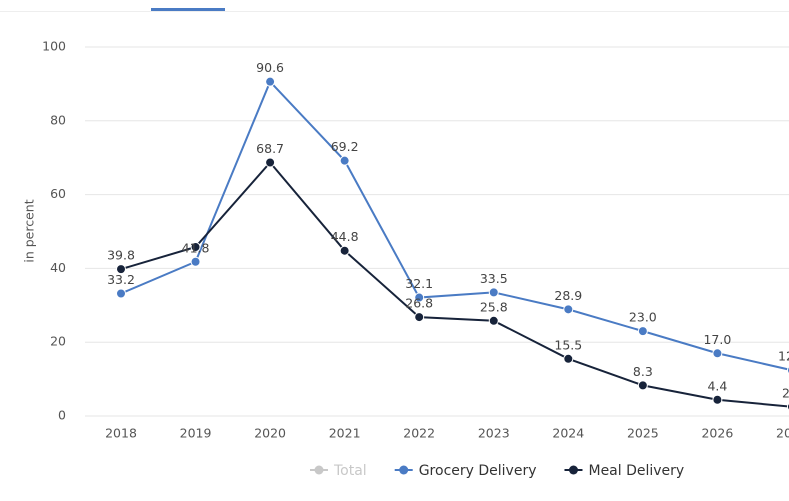 Image resolution: width=789 pixels, height=501 pixels. What do you see at coordinates (717, 433) in the screenshot?
I see `x-tick-label: 2026` at bounding box center [717, 433].